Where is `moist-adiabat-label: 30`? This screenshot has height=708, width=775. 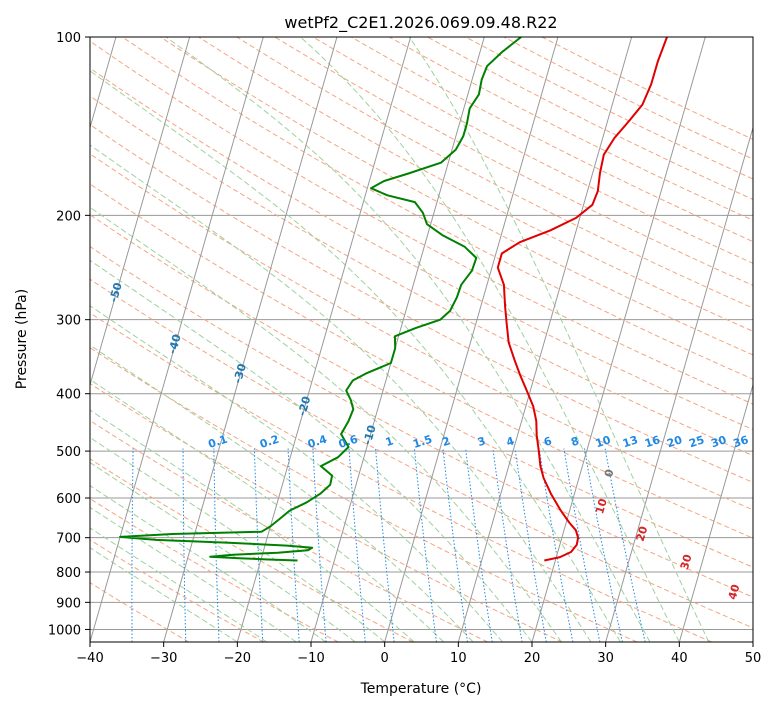 moist-adiabat-label: 30 is located at coordinates (686, 562).